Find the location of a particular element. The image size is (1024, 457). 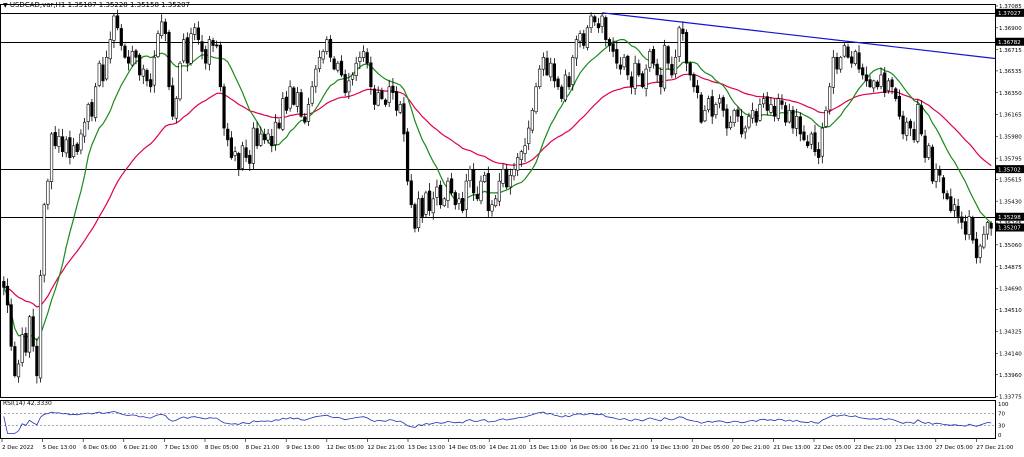

chevron-down-icon: ▼ is located at coordinates (5, 5).